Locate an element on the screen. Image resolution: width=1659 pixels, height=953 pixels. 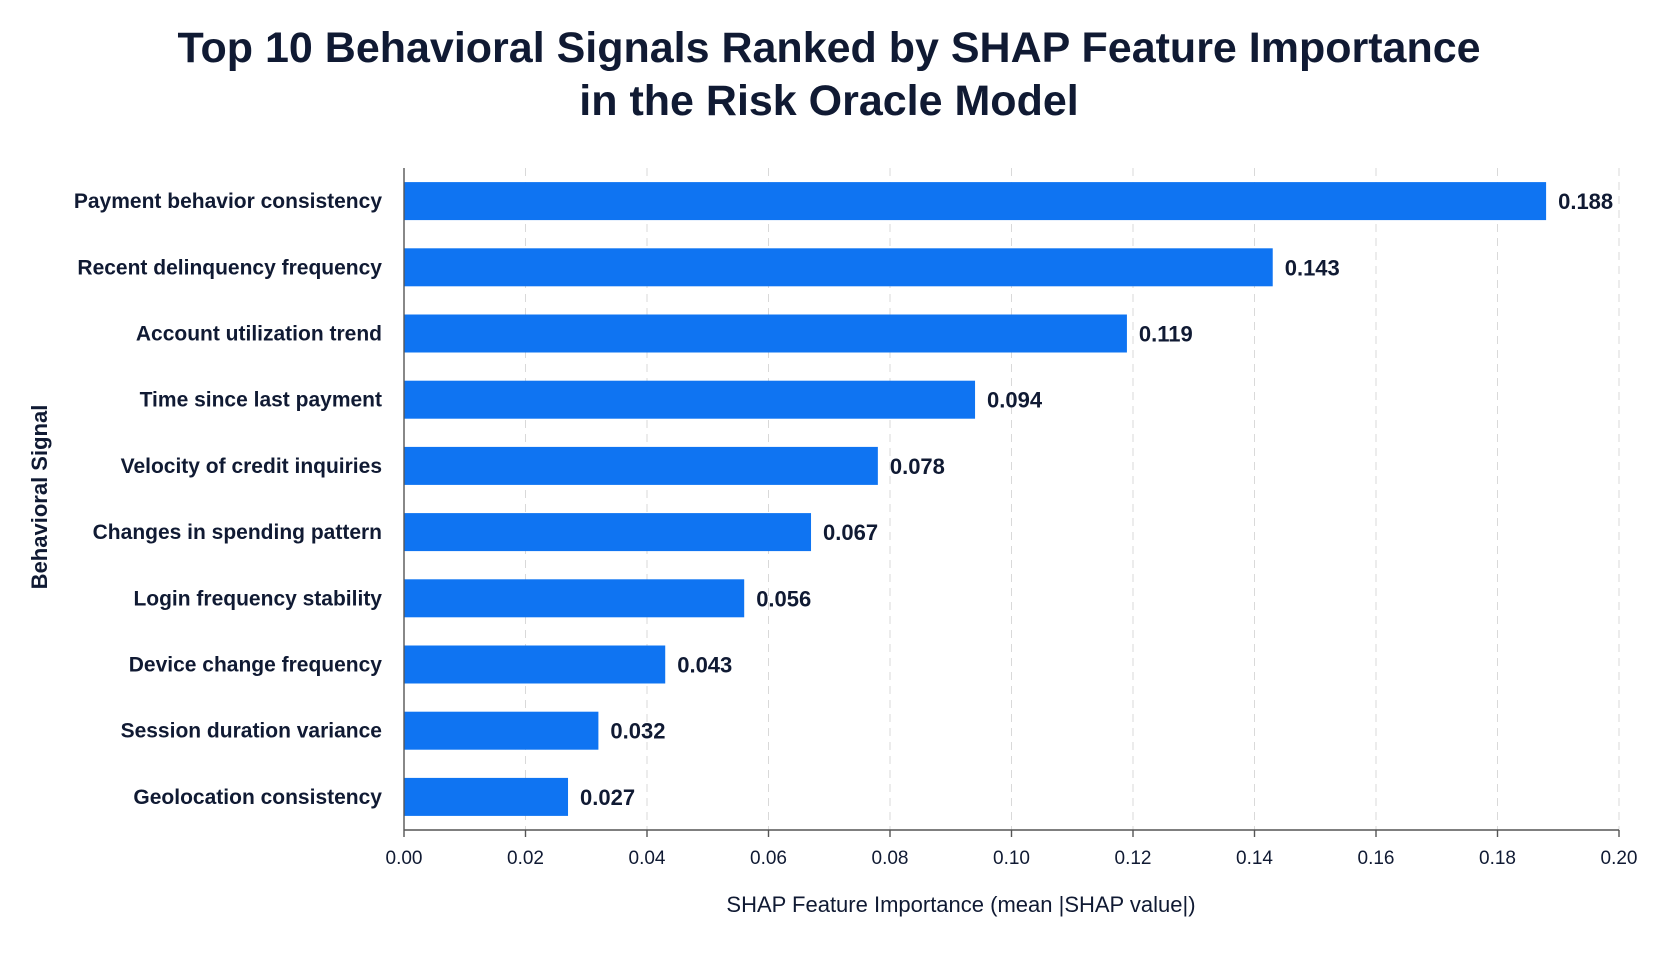
value-label: 0.143 is located at coordinates (1312, 267).